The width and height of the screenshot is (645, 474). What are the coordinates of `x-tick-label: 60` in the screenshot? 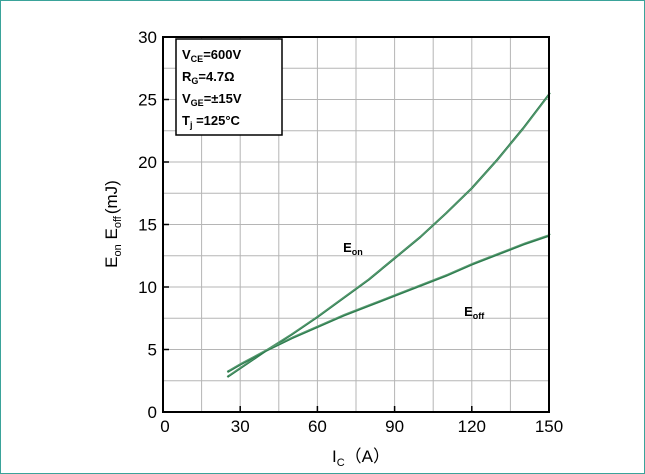 It's located at (317, 426).